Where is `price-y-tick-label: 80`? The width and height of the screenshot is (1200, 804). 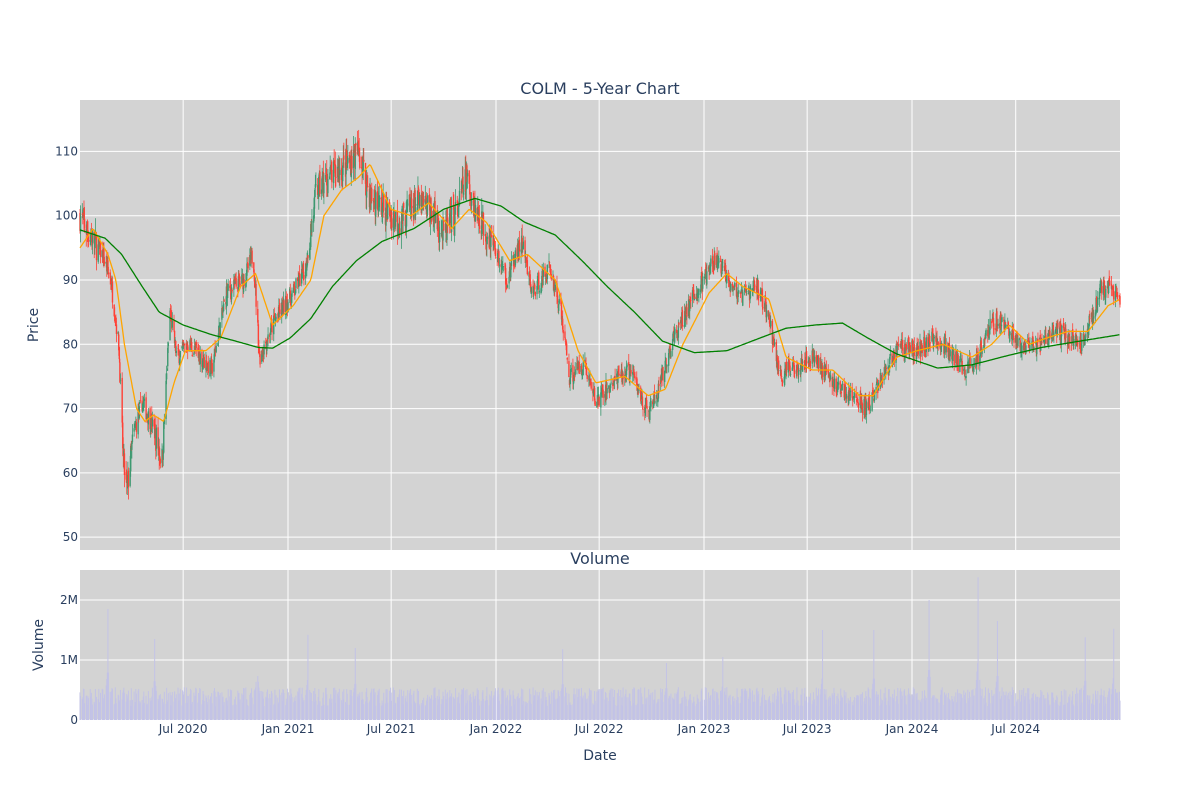
price-y-tick-label: 80 is located at coordinates (70, 344).